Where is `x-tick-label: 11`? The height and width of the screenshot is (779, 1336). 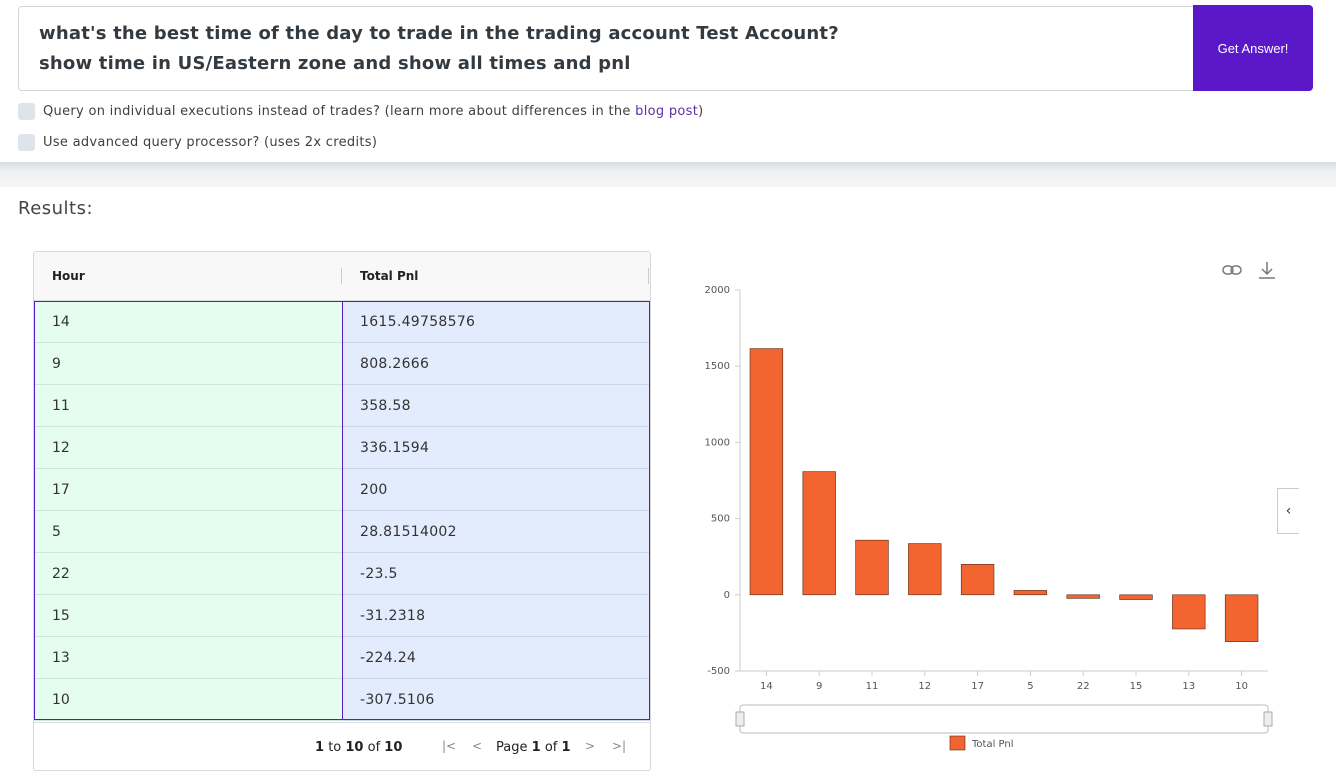
x-tick-label: 11 is located at coordinates (872, 686).